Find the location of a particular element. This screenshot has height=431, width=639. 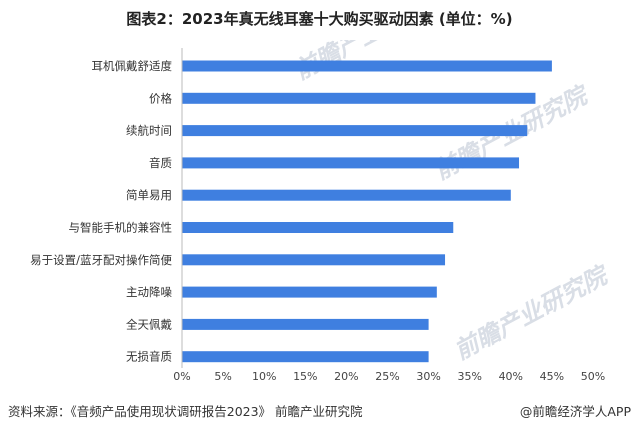

x-tick-label: 50% is located at coordinates (593, 376).